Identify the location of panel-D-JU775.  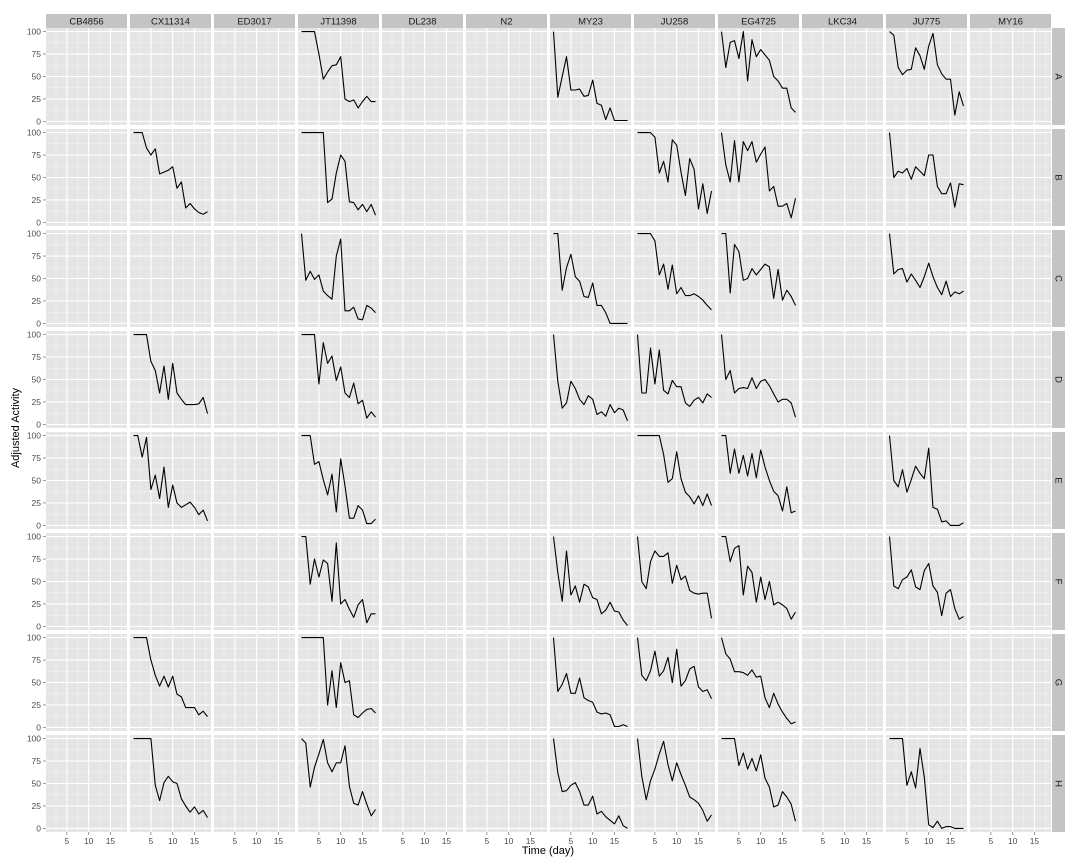
(926, 379).